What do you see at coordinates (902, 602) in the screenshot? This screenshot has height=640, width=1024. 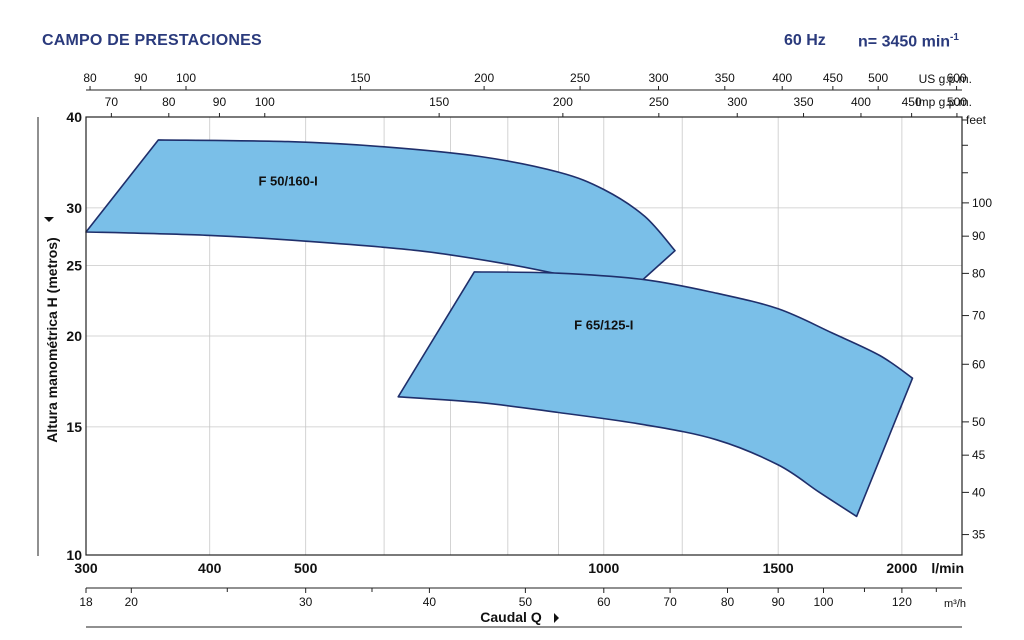 I see `m3h-tick-label-10: 120` at bounding box center [902, 602].